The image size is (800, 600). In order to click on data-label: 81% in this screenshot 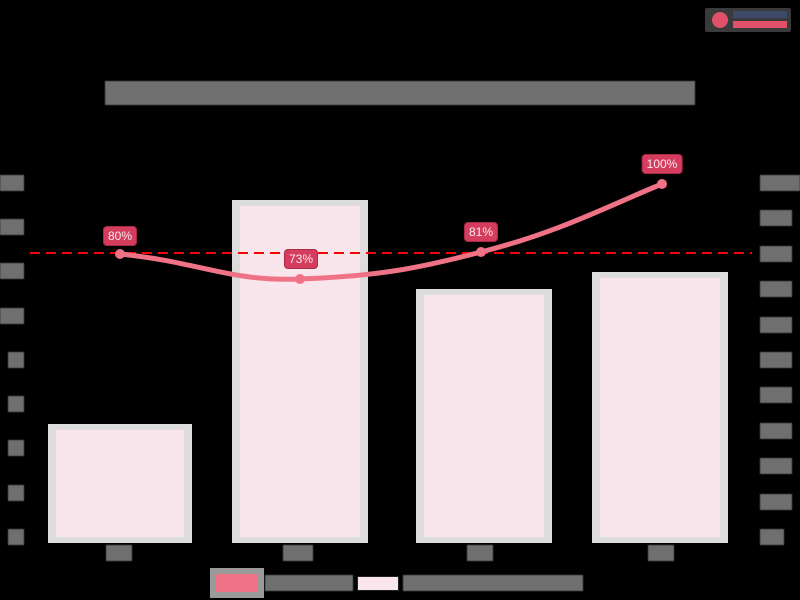, I will do `click(481, 232)`.